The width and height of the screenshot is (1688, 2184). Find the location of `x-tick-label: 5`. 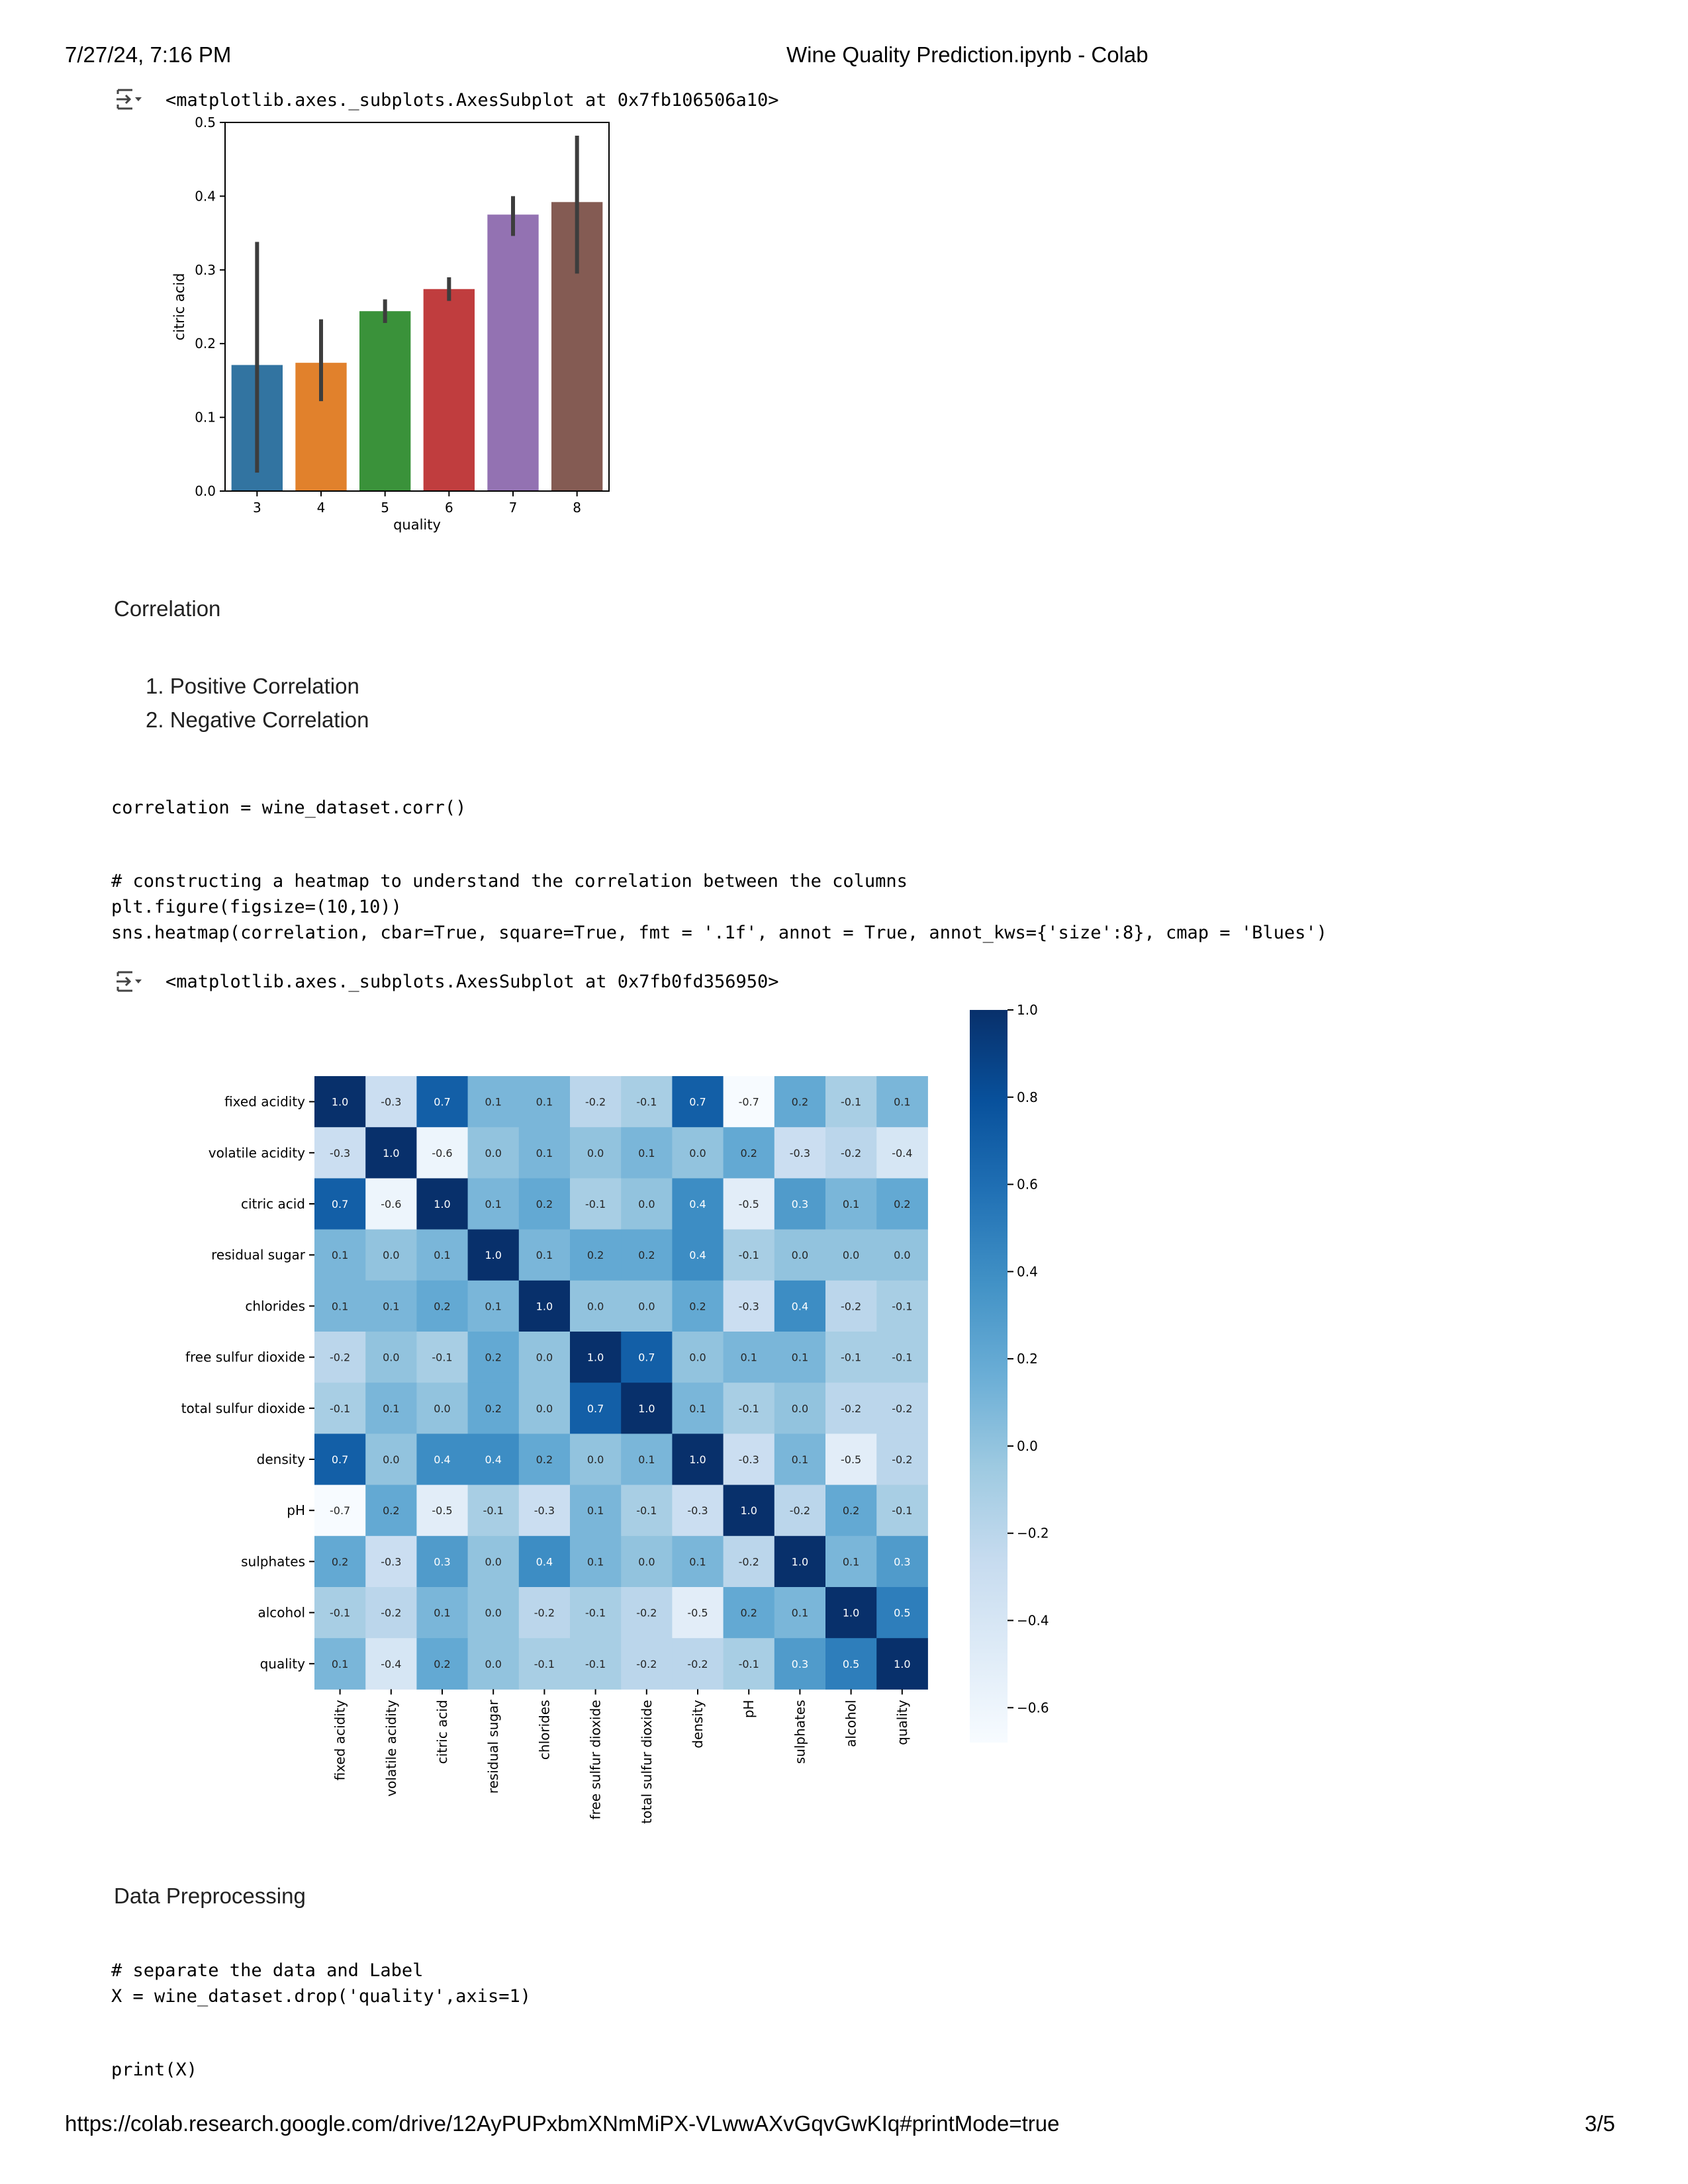

x-tick-label: 5 is located at coordinates (385, 508).